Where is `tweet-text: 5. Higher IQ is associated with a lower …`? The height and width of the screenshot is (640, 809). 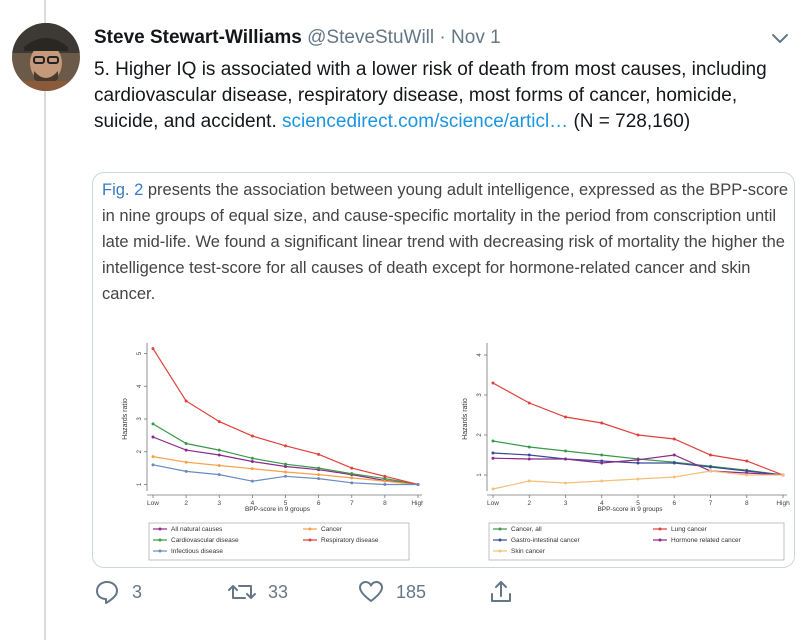 tweet-text: 5. Higher IQ is associated with a lower … is located at coordinates (444, 96).